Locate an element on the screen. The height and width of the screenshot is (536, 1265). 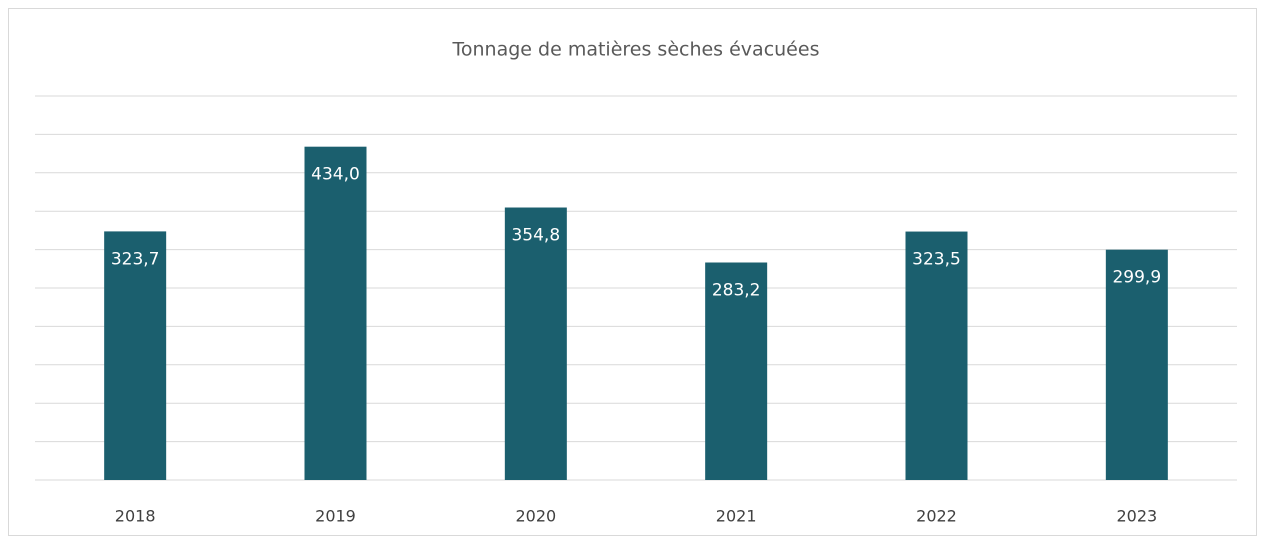
x-tick-label: 2019 is located at coordinates (335, 516).